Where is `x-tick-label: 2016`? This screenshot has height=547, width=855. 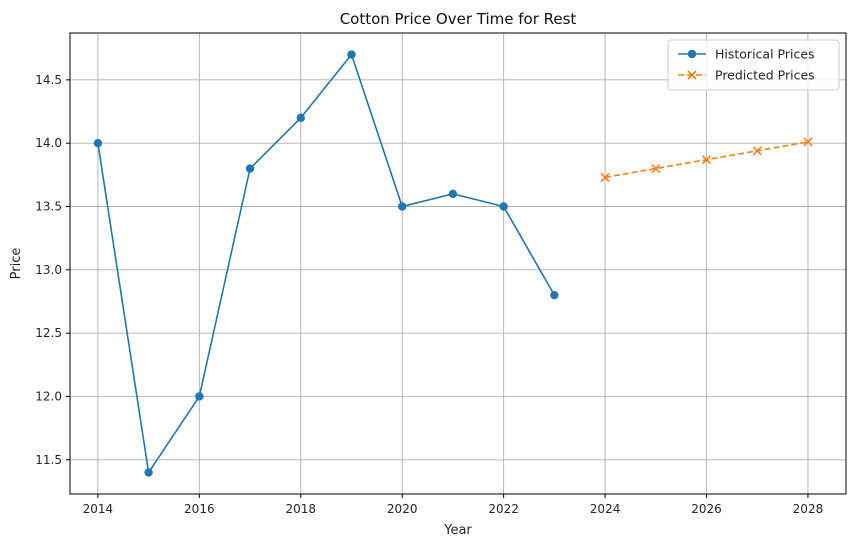 x-tick-label: 2016 is located at coordinates (199, 509).